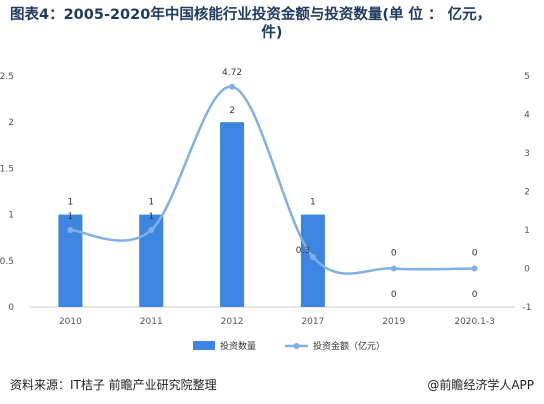  Describe the element at coordinates (232, 111) in the screenshot. I see `bar-data-label: 2` at that location.